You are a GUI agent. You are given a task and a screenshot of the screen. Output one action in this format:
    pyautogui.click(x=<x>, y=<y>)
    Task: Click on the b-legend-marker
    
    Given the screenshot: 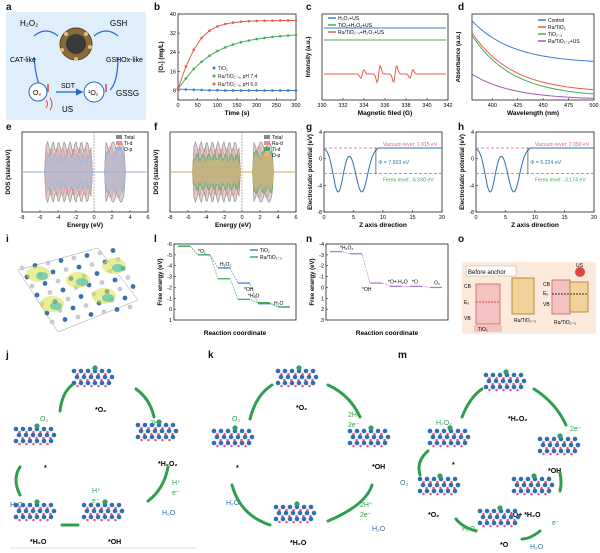 What is the action you would take?
    pyautogui.click(x=214, y=84)
    